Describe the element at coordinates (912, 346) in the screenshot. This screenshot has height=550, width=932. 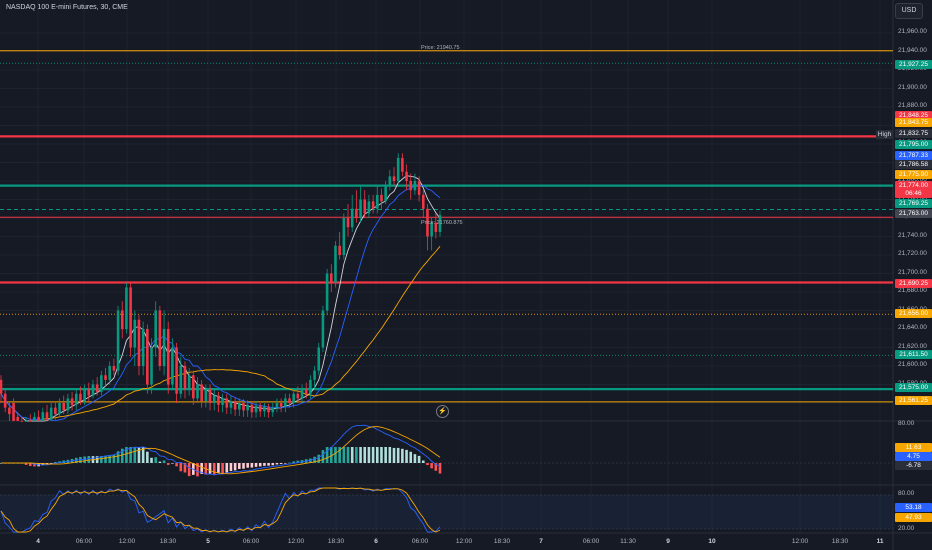
I see `price-tick-label: 21,620.00` at that location.